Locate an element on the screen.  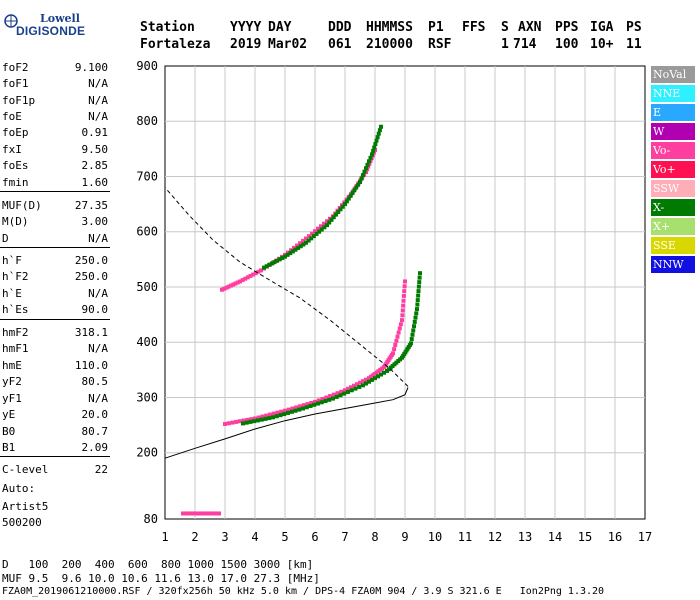
param-name: foF1p is located at coordinates (19, 100).